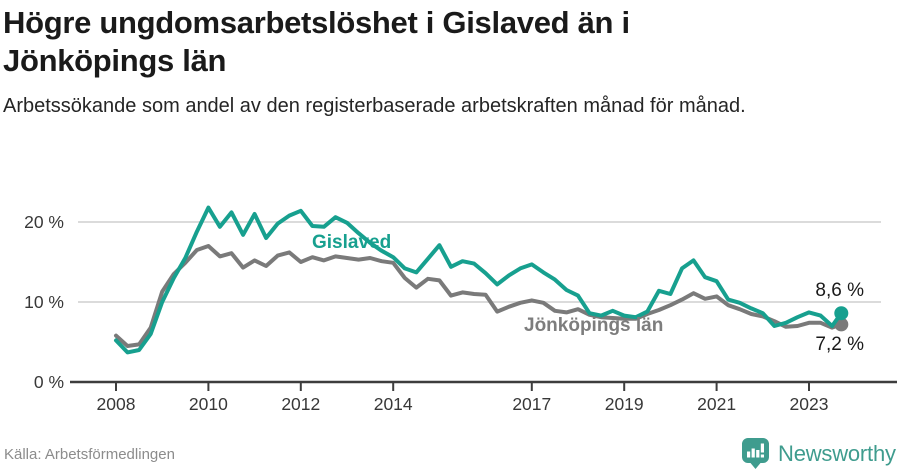  I want to click on source-note: Källa: Arbetsförmedlingen, so click(89, 454).